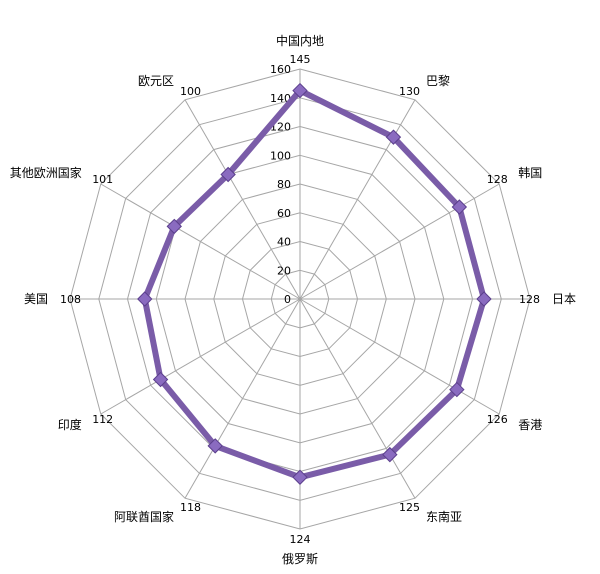 This screenshot has width=600, height=574. Describe the element at coordinates (530, 172) in the screenshot. I see `category-label: 韩国` at that location.